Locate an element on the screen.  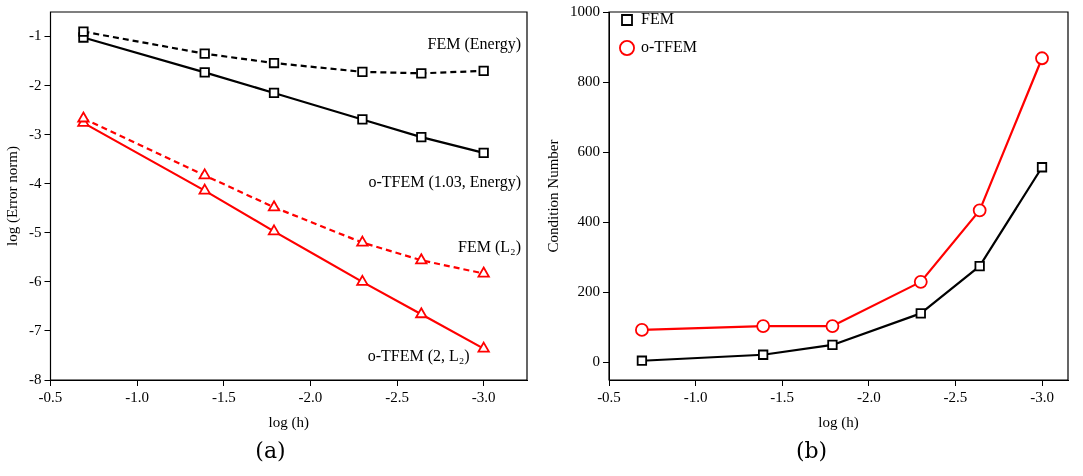
y-tick-label: -3 is located at coordinates (35, 133).